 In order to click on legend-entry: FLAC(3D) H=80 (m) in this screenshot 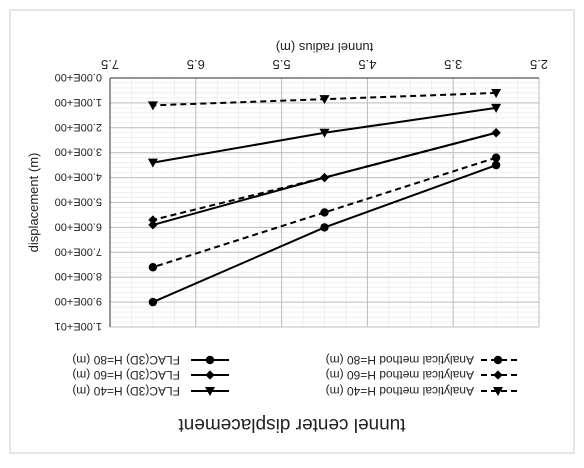, I will do `click(150, 360)`.